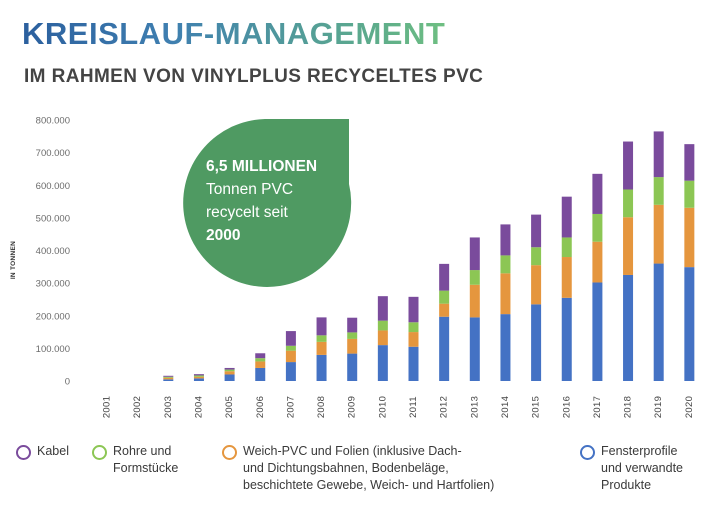 Image resolution: width=710 pixels, height=514 pixels. Describe the element at coordinates (53, 451) in the screenshot. I see `legend-label-kabel: Kabel` at that location.